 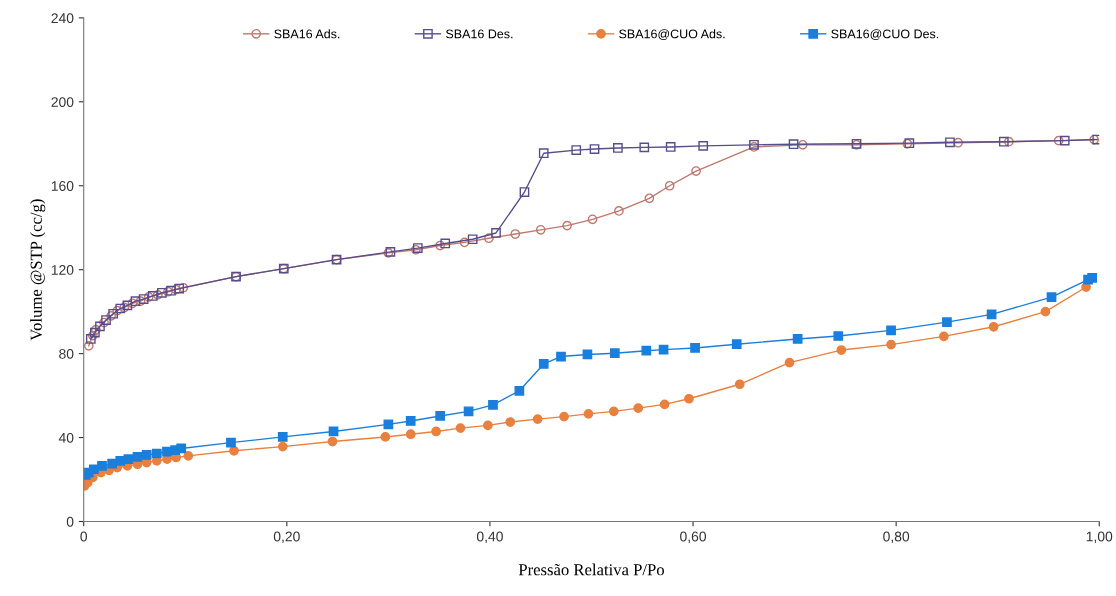 What do you see at coordinates (885, 34) in the screenshot?
I see `legend-label: SBA16@CUO Des.` at bounding box center [885, 34].